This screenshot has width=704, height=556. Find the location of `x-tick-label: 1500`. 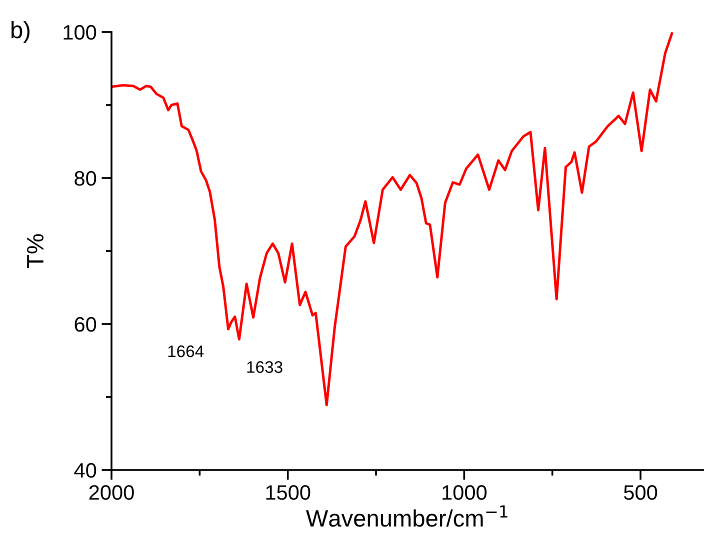

x-tick-label: 1500 is located at coordinates (288, 492).